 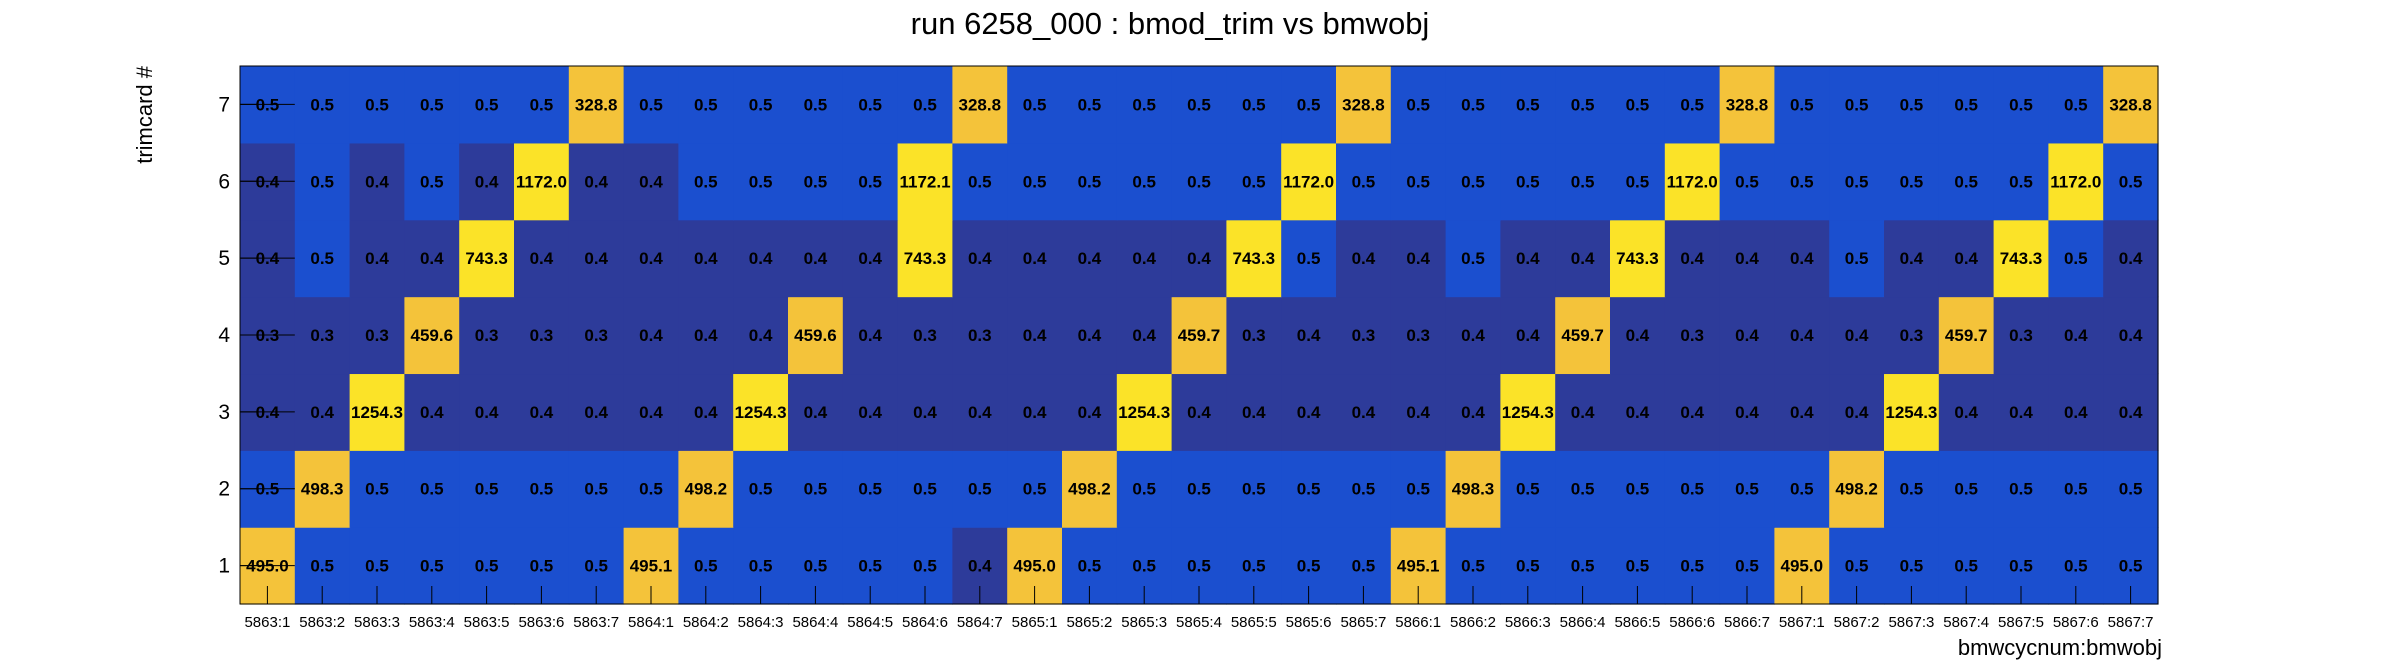 I want to click on x-tick-label: 5864:2, so click(x=706, y=622).